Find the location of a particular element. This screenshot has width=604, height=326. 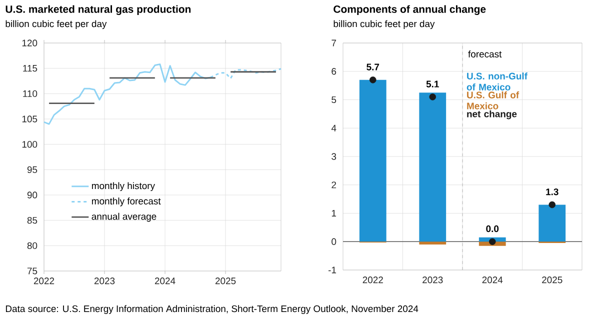

data-label: 5.7 is located at coordinates (373, 67).